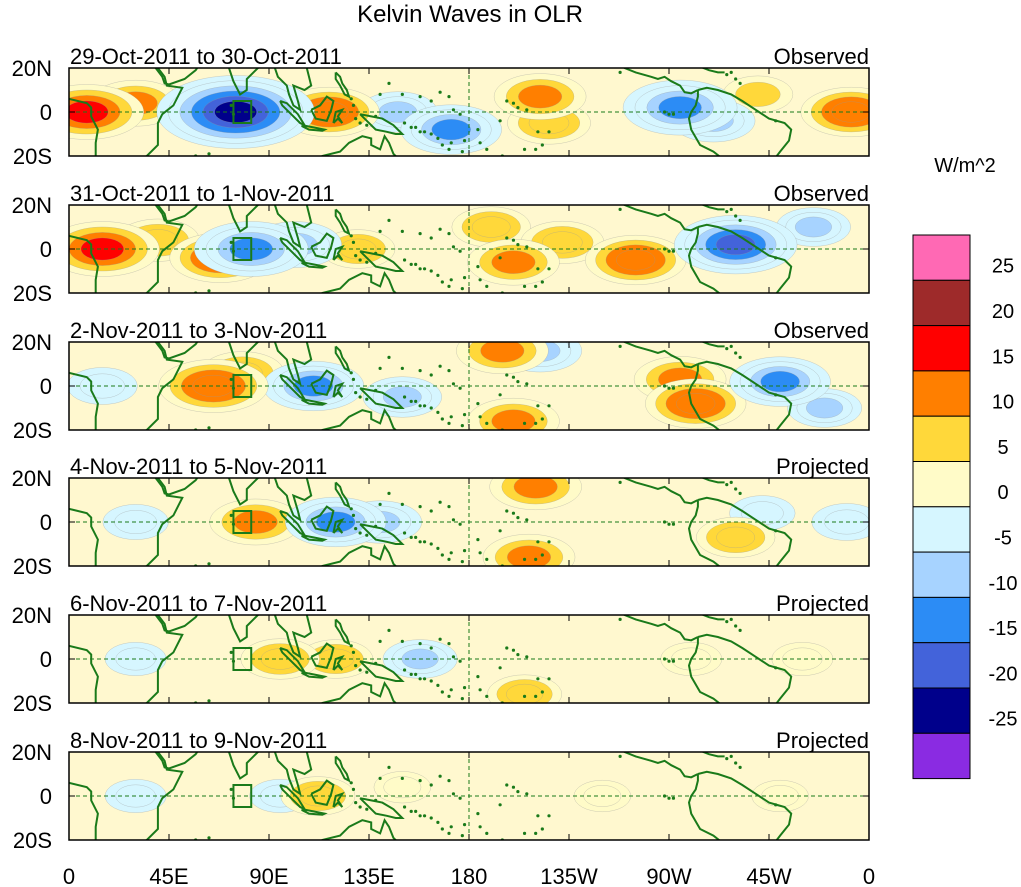 The width and height of the screenshot is (1021, 887). Describe the element at coordinates (1003, 357) in the screenshot. I see `colorbar-label: 15` at that location.